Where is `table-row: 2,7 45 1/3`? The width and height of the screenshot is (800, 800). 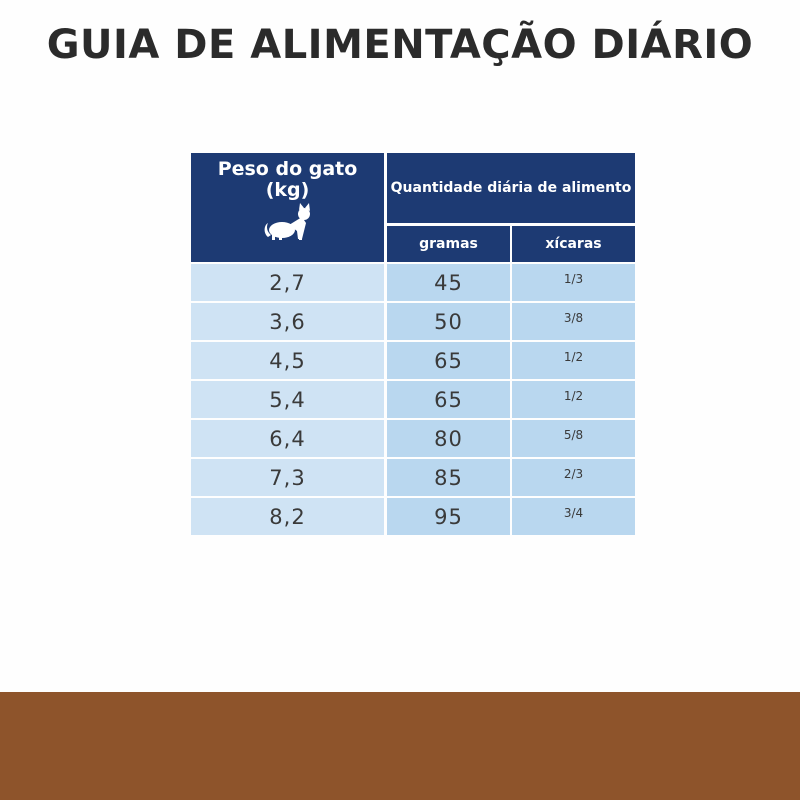
table-row: 2,7 45 1/3 is located at coordinates (413, 282).